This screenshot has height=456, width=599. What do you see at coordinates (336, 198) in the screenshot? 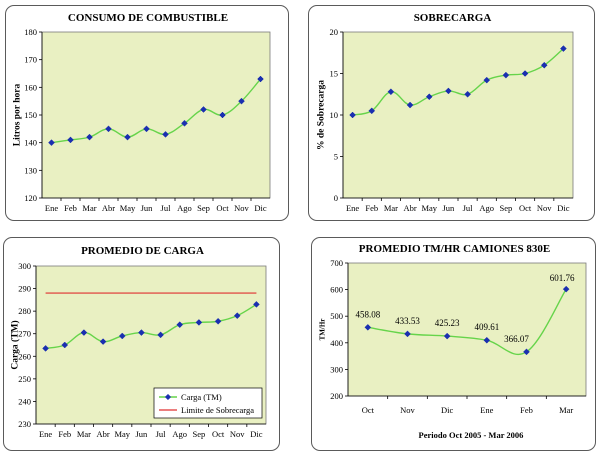
I see `y-tick-label: 0` at bounding box center [336, 198].